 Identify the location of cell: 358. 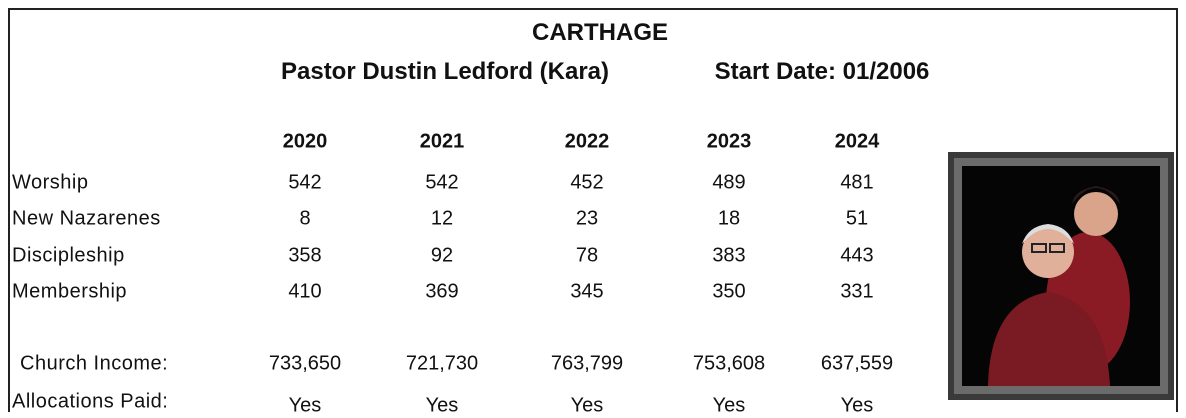
(305, 255).